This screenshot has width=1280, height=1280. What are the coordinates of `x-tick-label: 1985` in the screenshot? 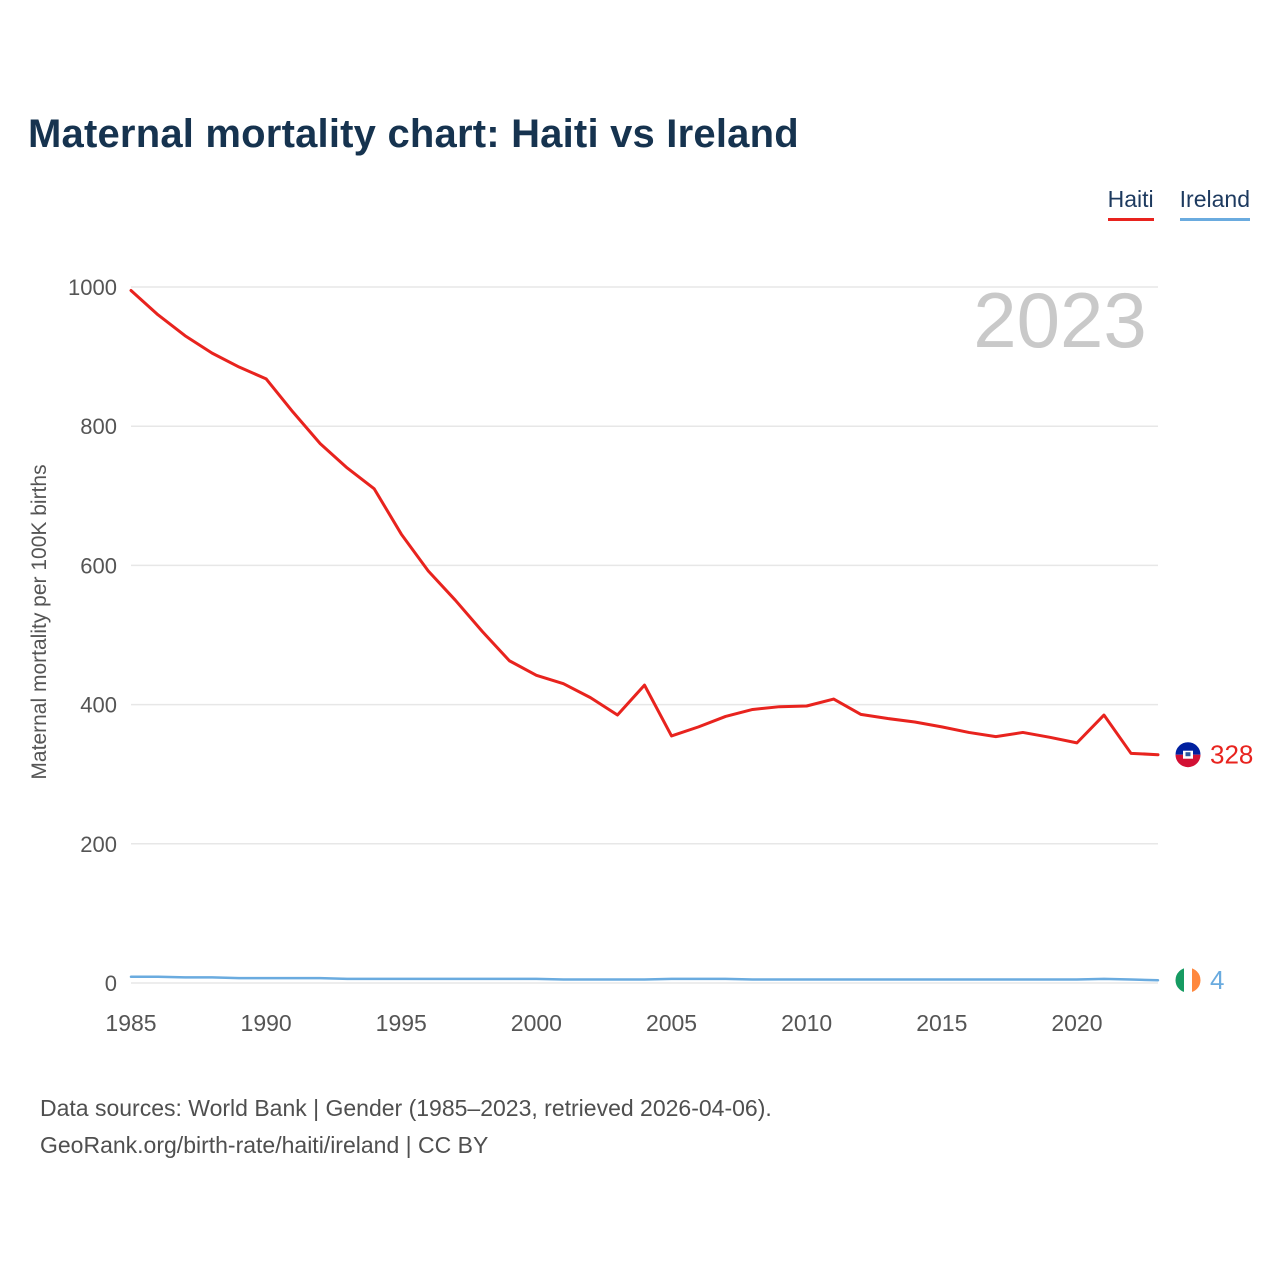 It's located at (130, 1023).